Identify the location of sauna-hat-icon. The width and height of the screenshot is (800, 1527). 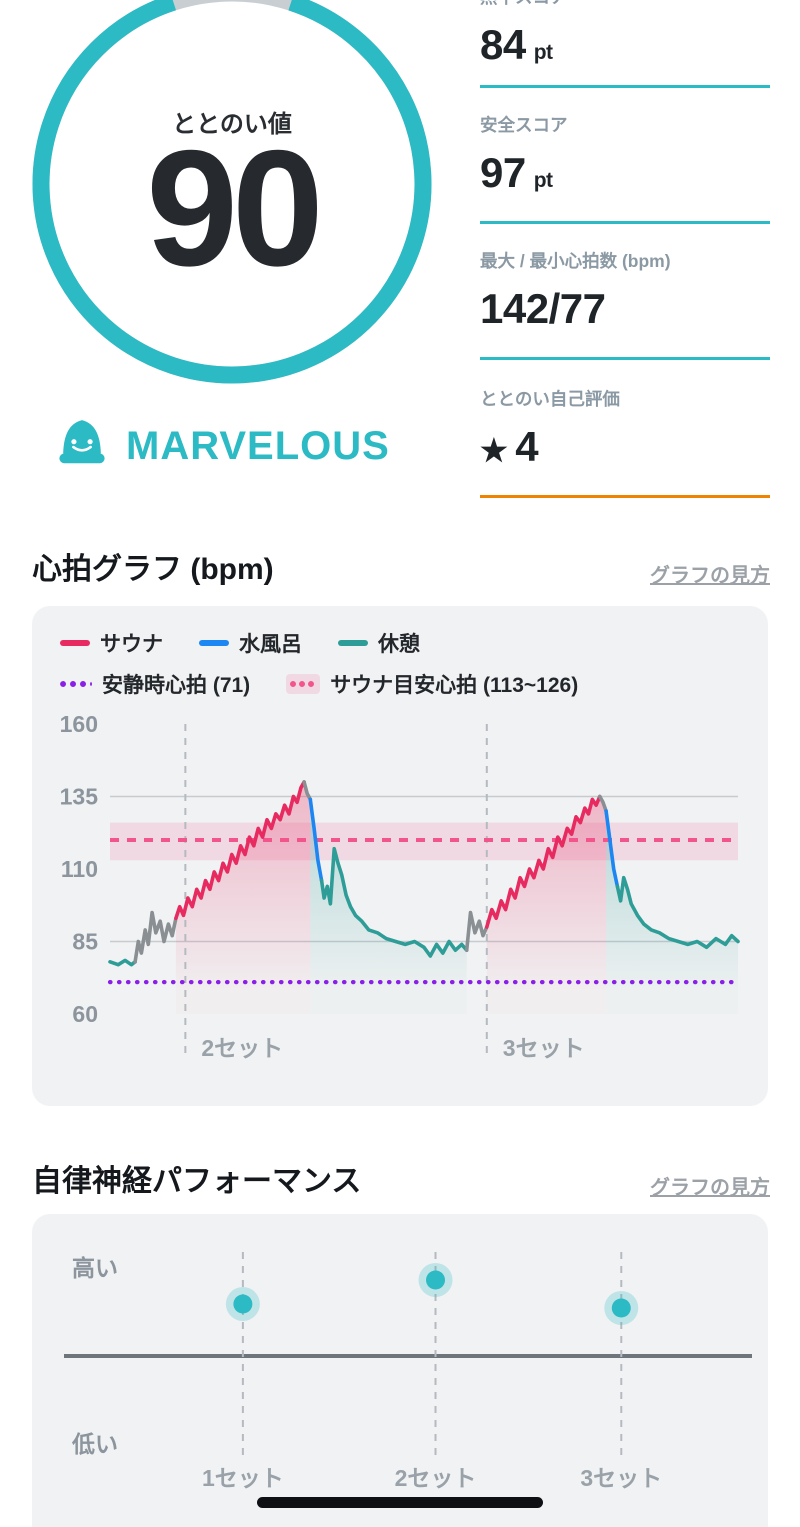
(82, 442).